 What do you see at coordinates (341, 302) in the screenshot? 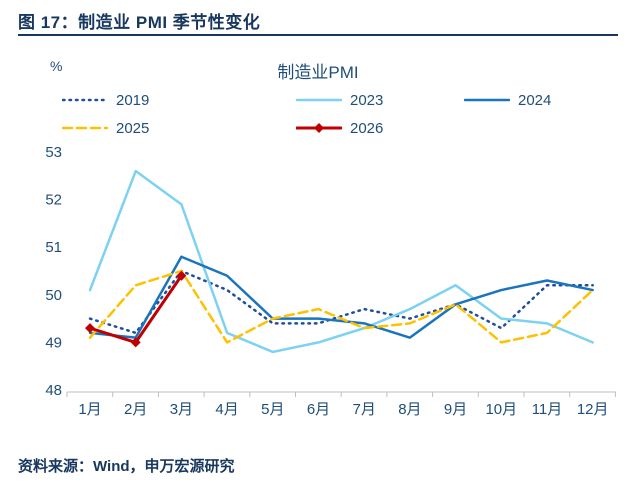
I see `series-line-2019` at bounding box center [341, 302].